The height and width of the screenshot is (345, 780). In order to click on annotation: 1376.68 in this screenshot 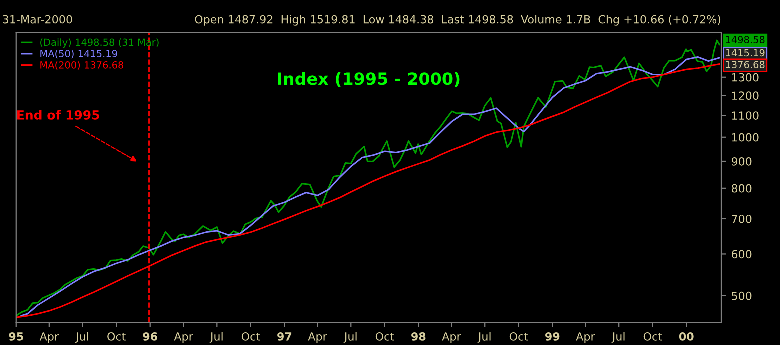, I will do `click(745, 64)`.